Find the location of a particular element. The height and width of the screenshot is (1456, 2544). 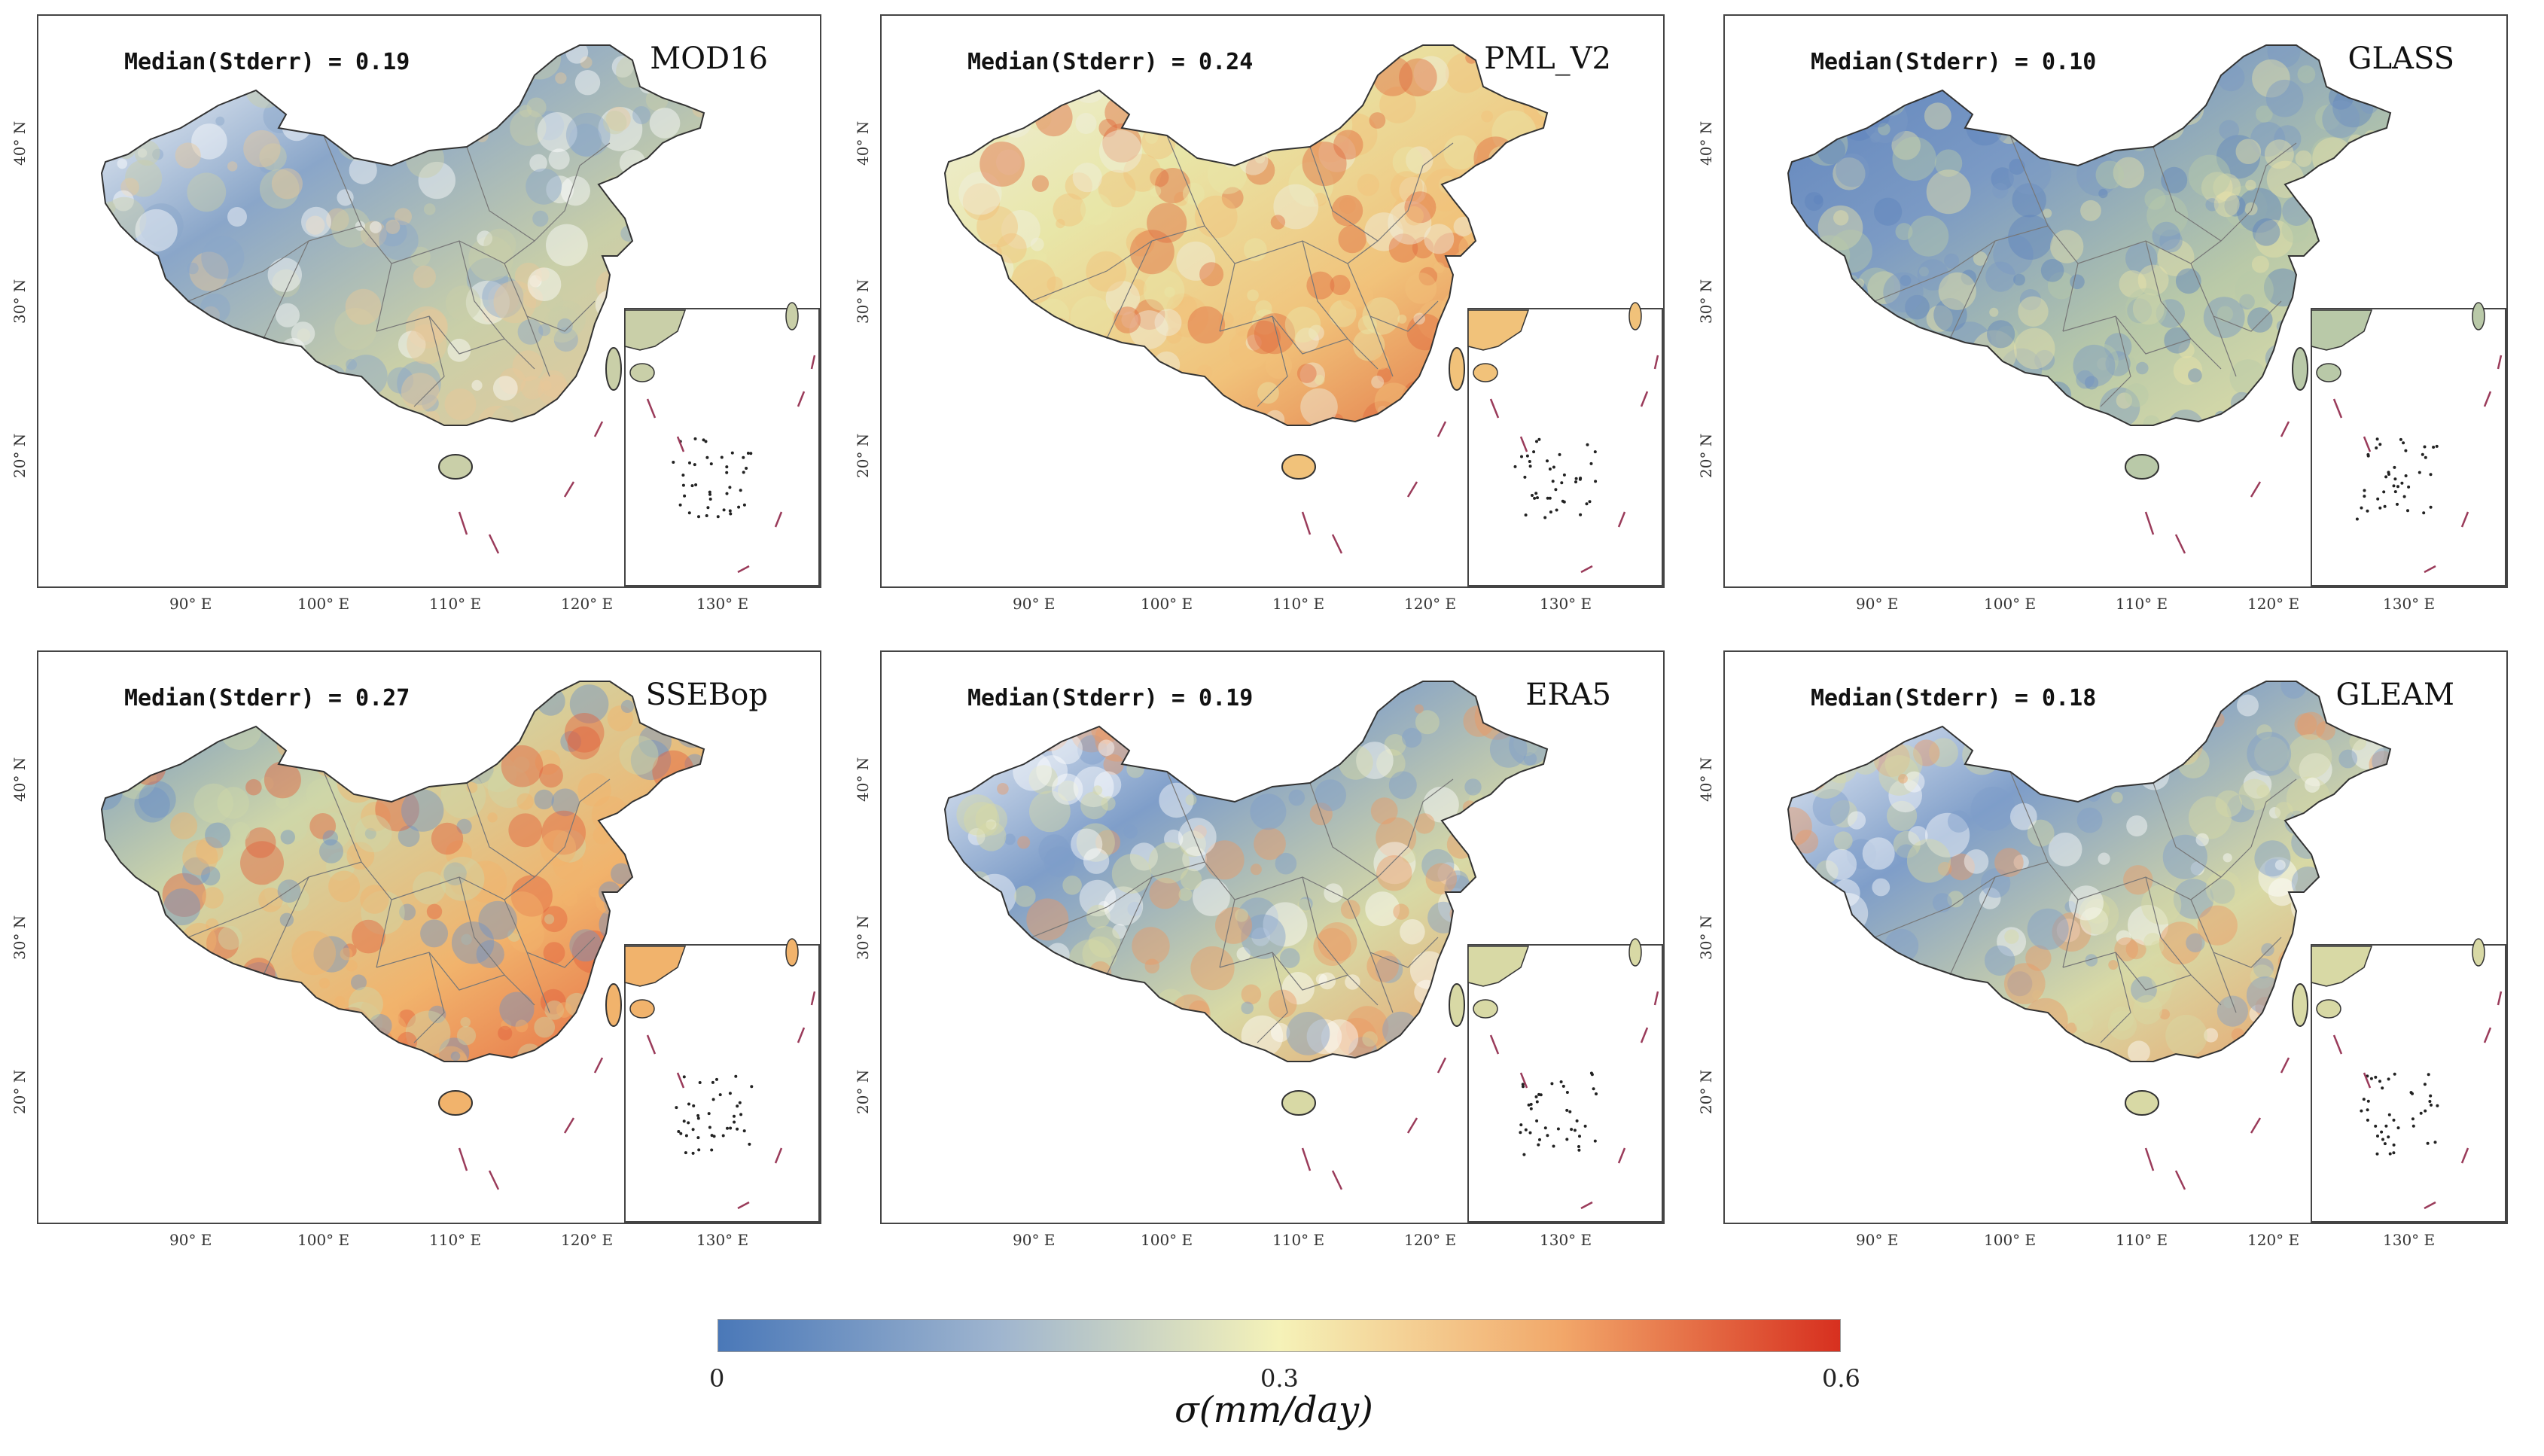

median-stderr-label: Median(Stderr) = 0.27 is located at coordinates (267, 698).